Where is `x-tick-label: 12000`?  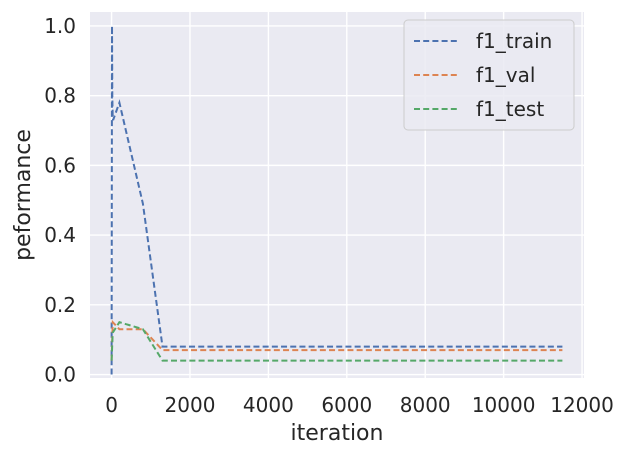
x-tick-label: 12000 is located at coordinates (582, 405).